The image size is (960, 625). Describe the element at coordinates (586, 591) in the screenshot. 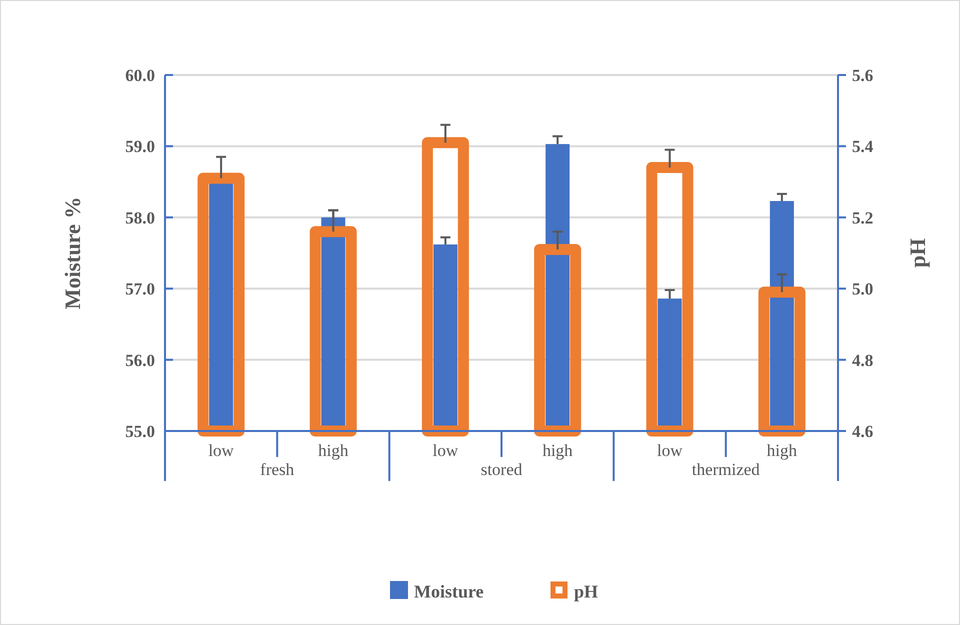

I see `legend-label: pH` at that location.